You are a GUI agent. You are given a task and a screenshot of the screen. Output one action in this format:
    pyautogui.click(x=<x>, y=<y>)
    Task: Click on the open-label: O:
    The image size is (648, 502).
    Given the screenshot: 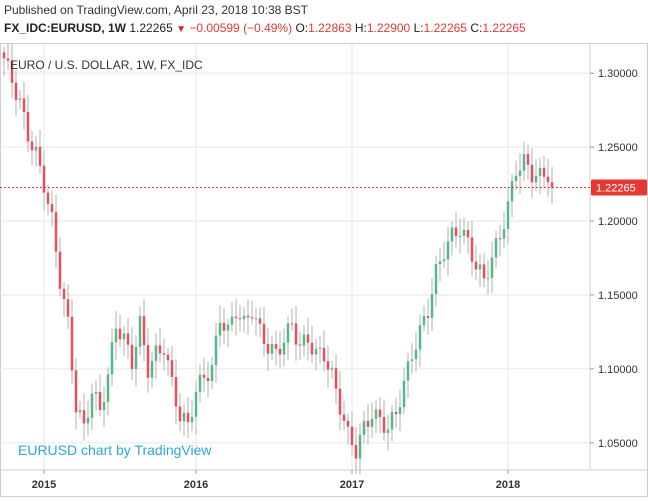 What is the action you would take?
    pyautogui.click(x=302, y=28)
    